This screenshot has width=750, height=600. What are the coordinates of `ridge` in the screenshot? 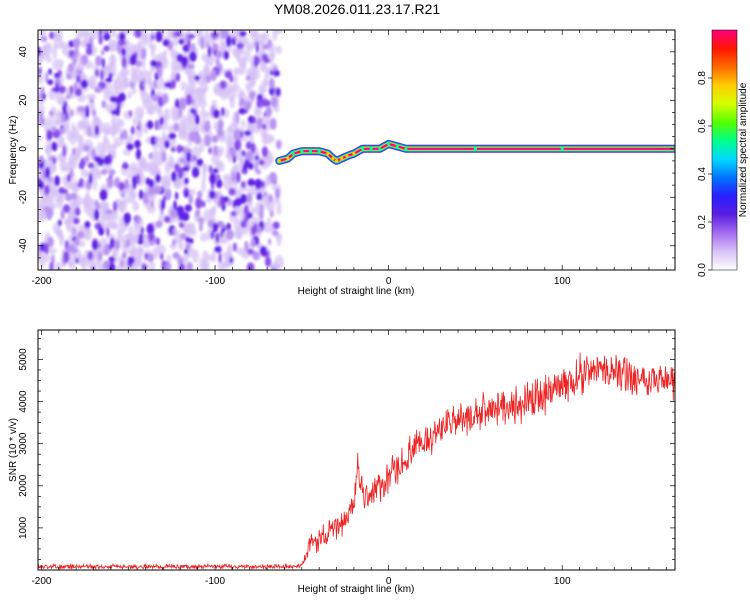 It's located at (475, 152).